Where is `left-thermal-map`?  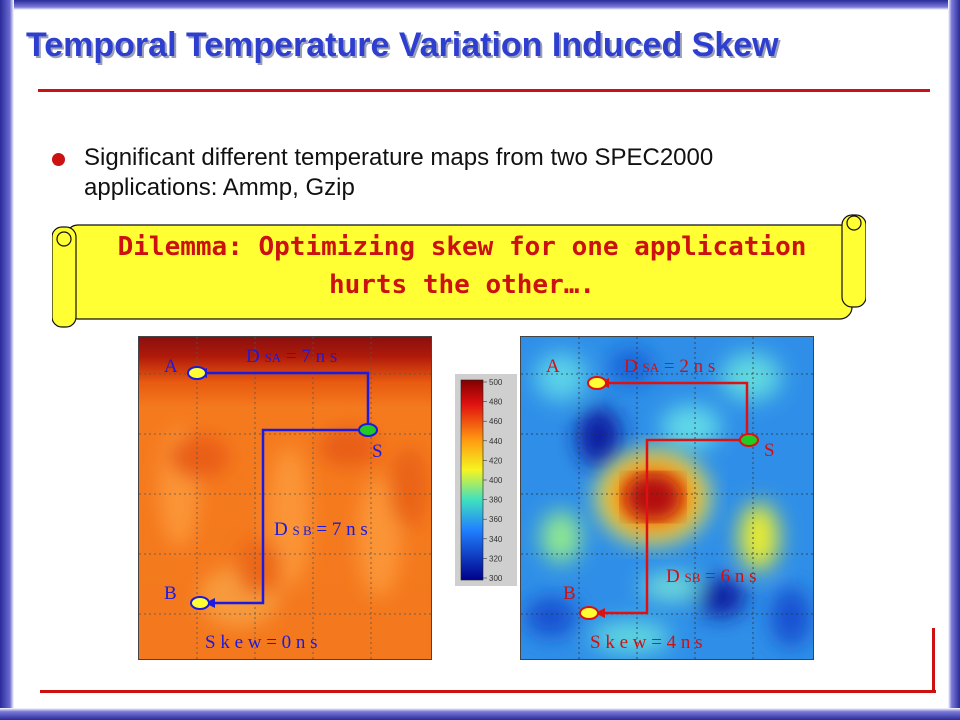 left-thermal-map is located at coordinates (285, 498).